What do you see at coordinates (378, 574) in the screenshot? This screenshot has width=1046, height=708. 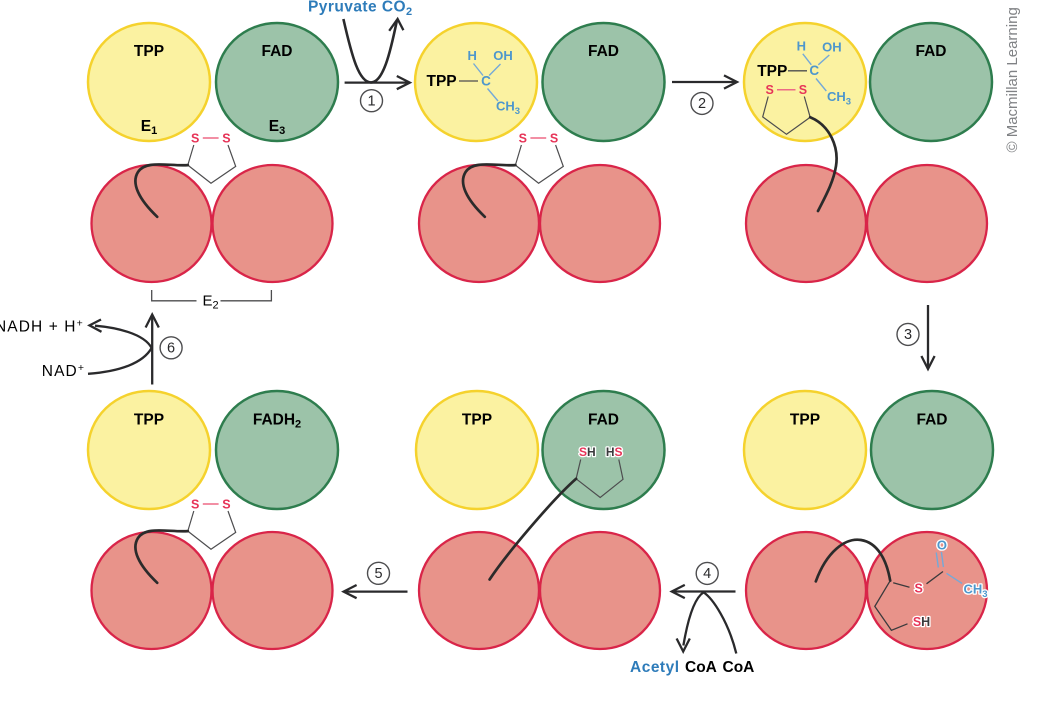 I see `svg-text: 5` at bounding box center [378, 574].